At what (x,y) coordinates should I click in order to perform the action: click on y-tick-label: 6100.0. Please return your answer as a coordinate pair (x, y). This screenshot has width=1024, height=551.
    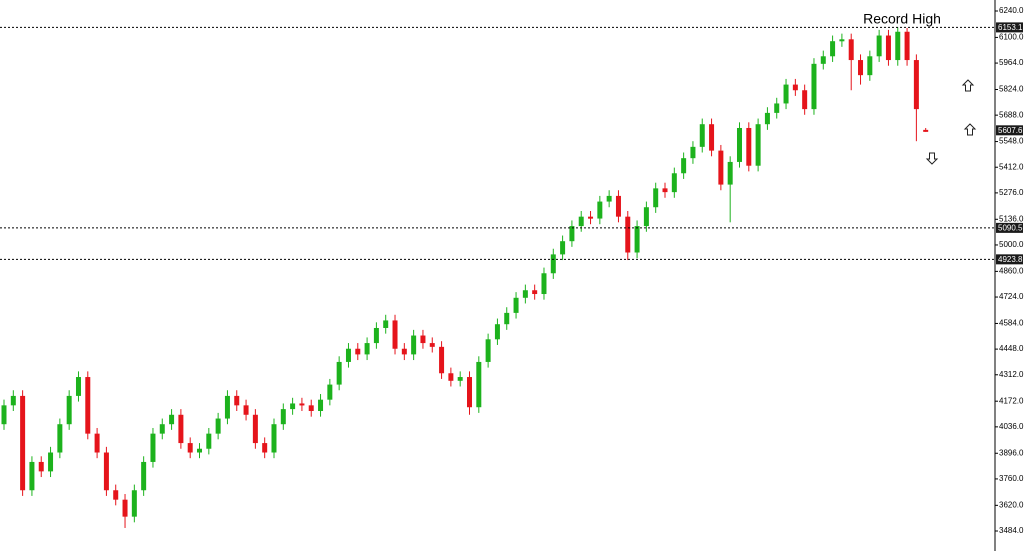
    Looking at the image, I should click on (1011, 37).